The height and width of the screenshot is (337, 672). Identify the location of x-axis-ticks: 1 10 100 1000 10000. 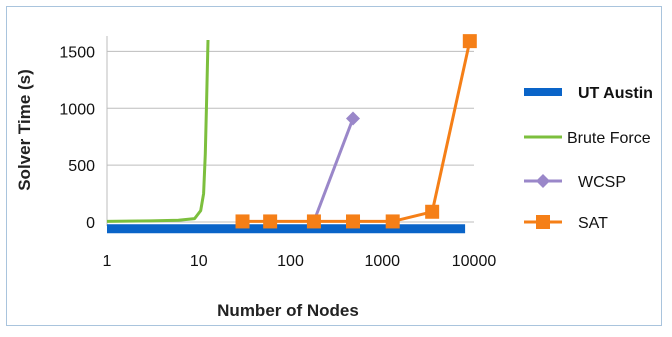
(300, 261).